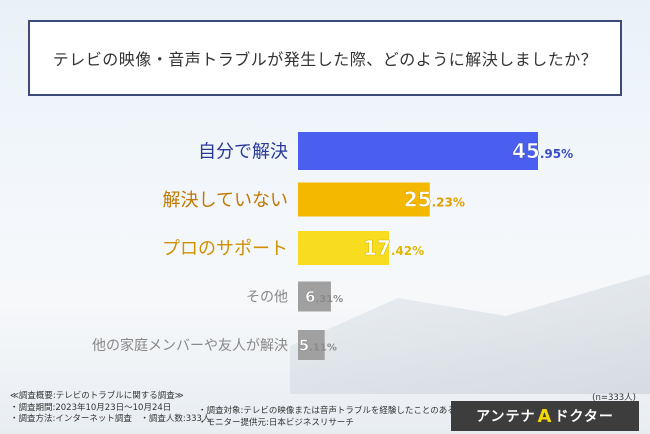  I want to click on category-label-1: 解決していない, so click(225, 200).